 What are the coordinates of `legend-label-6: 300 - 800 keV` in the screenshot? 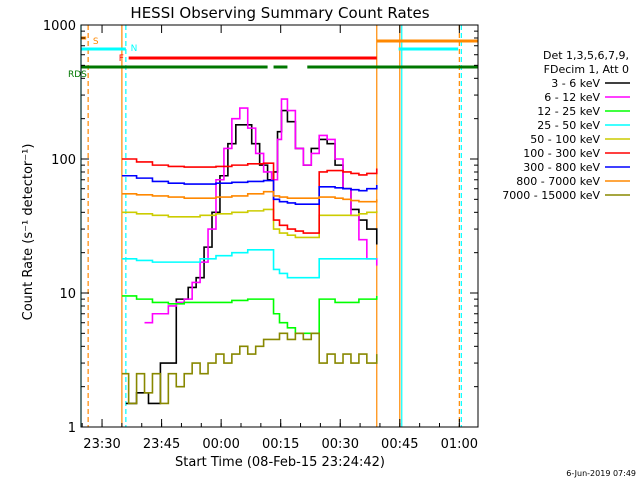 It's located at (561, 167).